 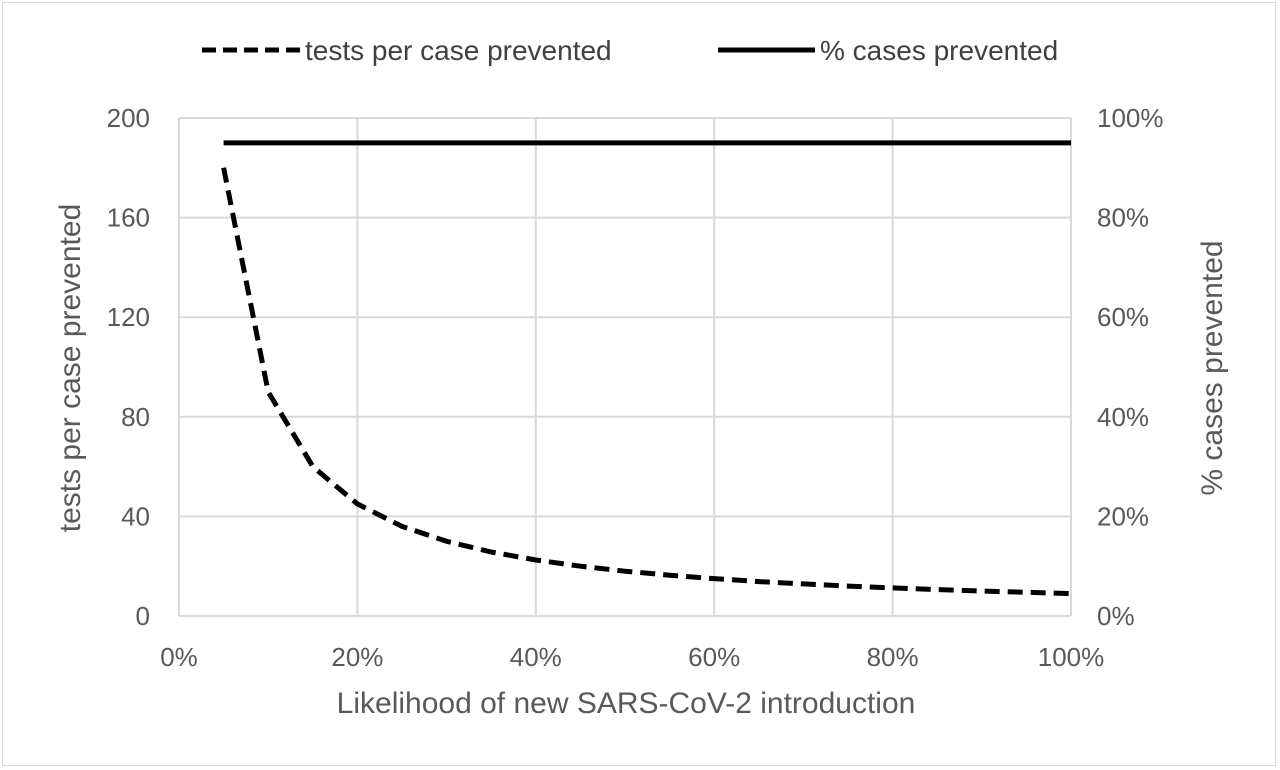 What do you see at coordinates (70, 368) in the screenshot?
I see `y-axis-title: tests per case prevented` at bounding box center [70, 368].